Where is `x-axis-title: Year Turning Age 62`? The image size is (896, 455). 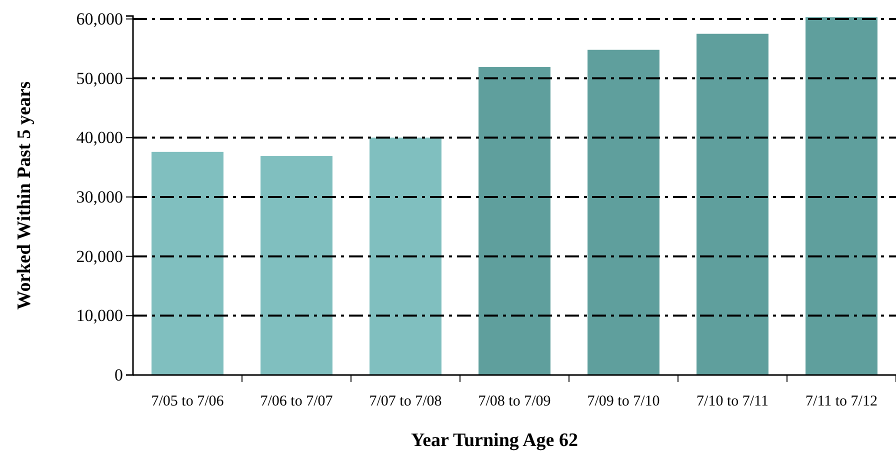
x-axis-title: Year Turning Age 62 is located at coordinates (494, 440).